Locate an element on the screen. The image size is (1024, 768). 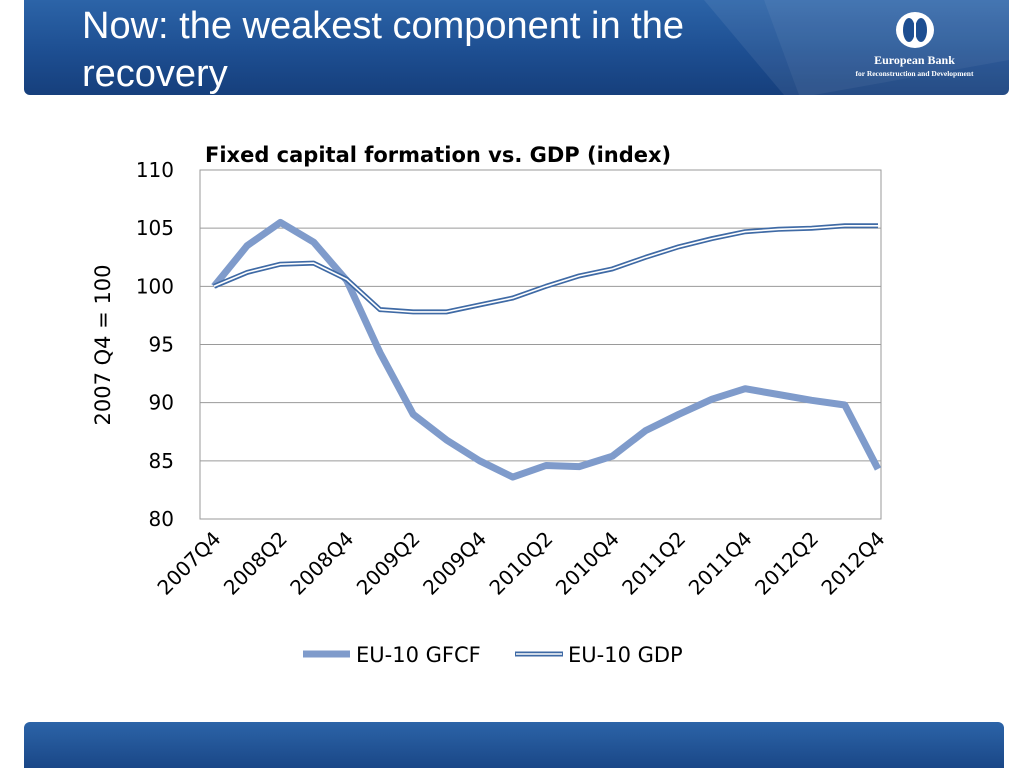
y-axis: 80 85 90 95 100 105 110 is located at coordinates (155, 344).